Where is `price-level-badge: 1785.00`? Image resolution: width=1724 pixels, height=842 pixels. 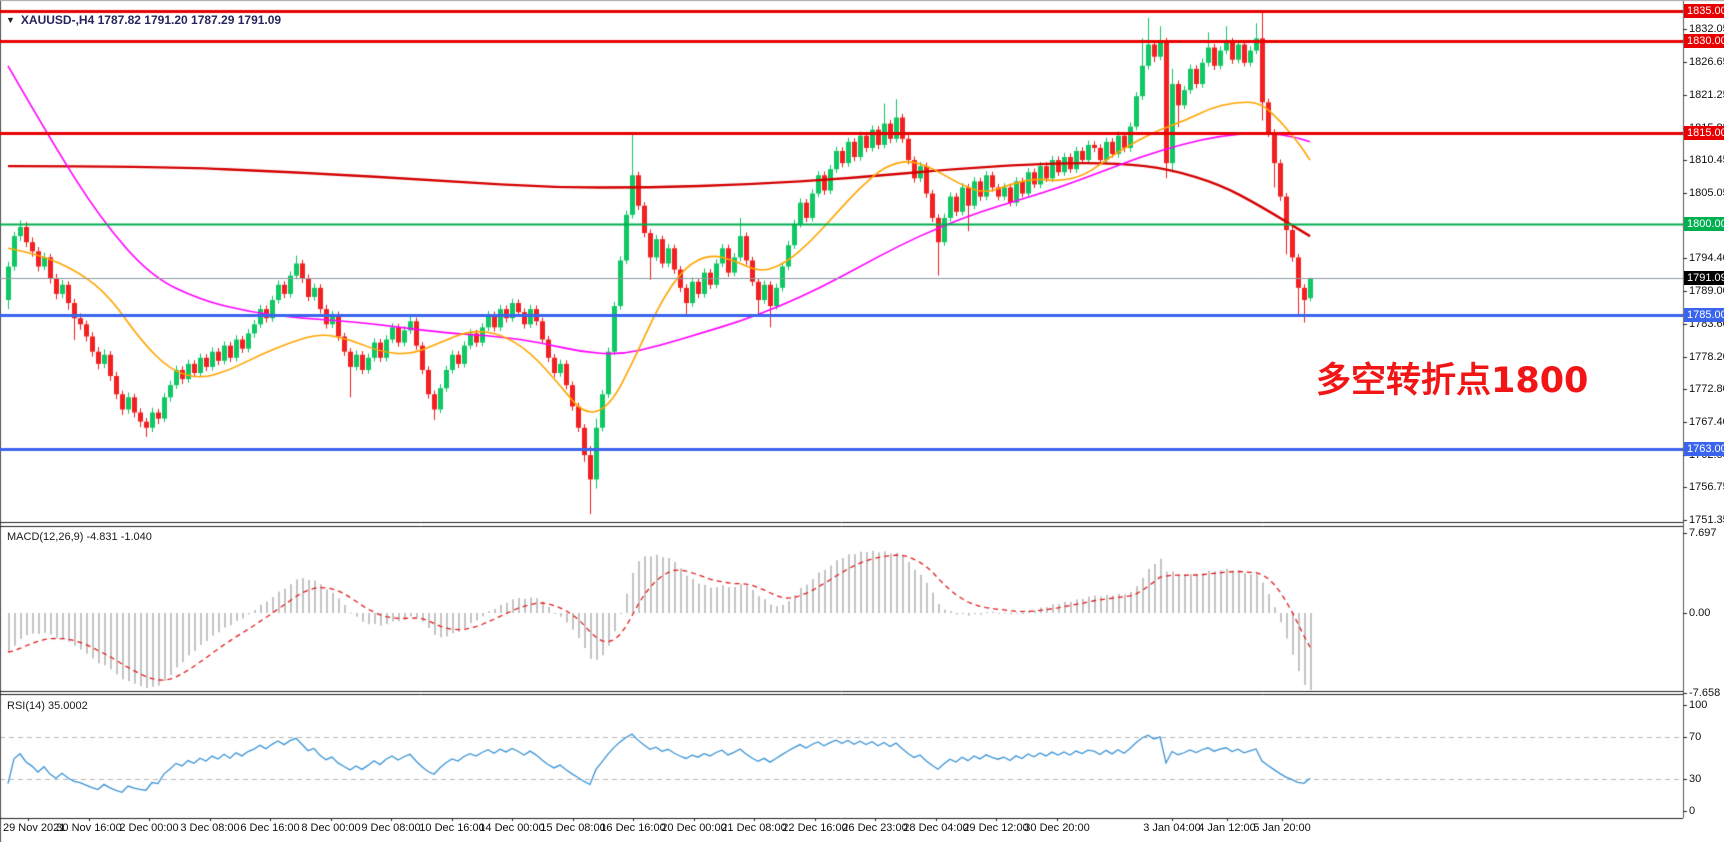
price-level-badge: 1785.00 is located at coordinates (1704, 315).